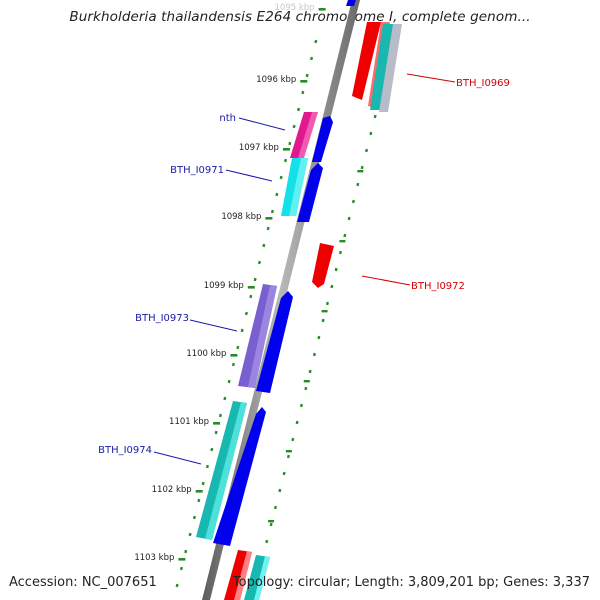 The width and height of the screenshot is (600, 600). I want to click on gene-bth-i0974-shade, so click(226, 471).